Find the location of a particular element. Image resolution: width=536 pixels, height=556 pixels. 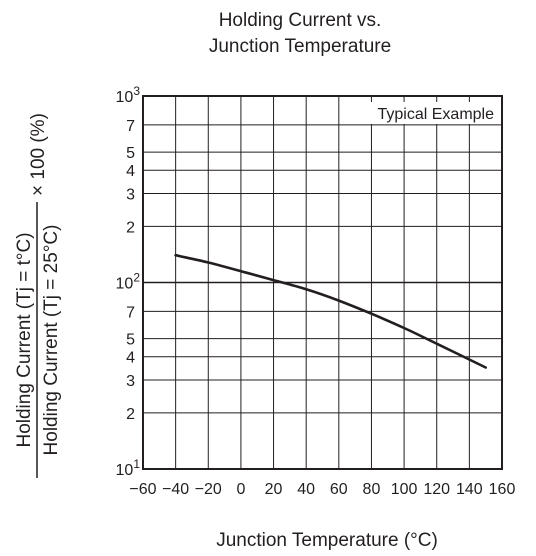

x-tick-label: 20 is located at coordinates (274, 489).